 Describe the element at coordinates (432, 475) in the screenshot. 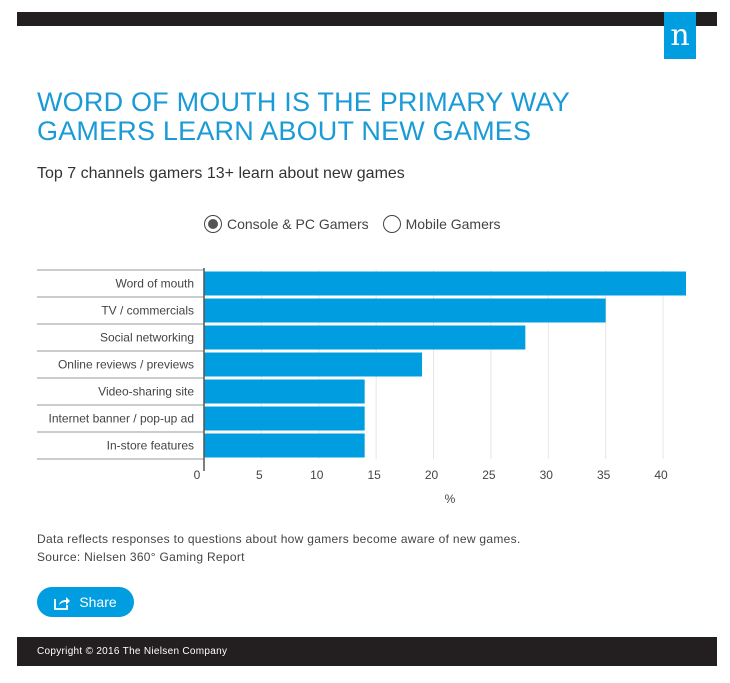

I see `x-tick-label-4: 20` at that location.